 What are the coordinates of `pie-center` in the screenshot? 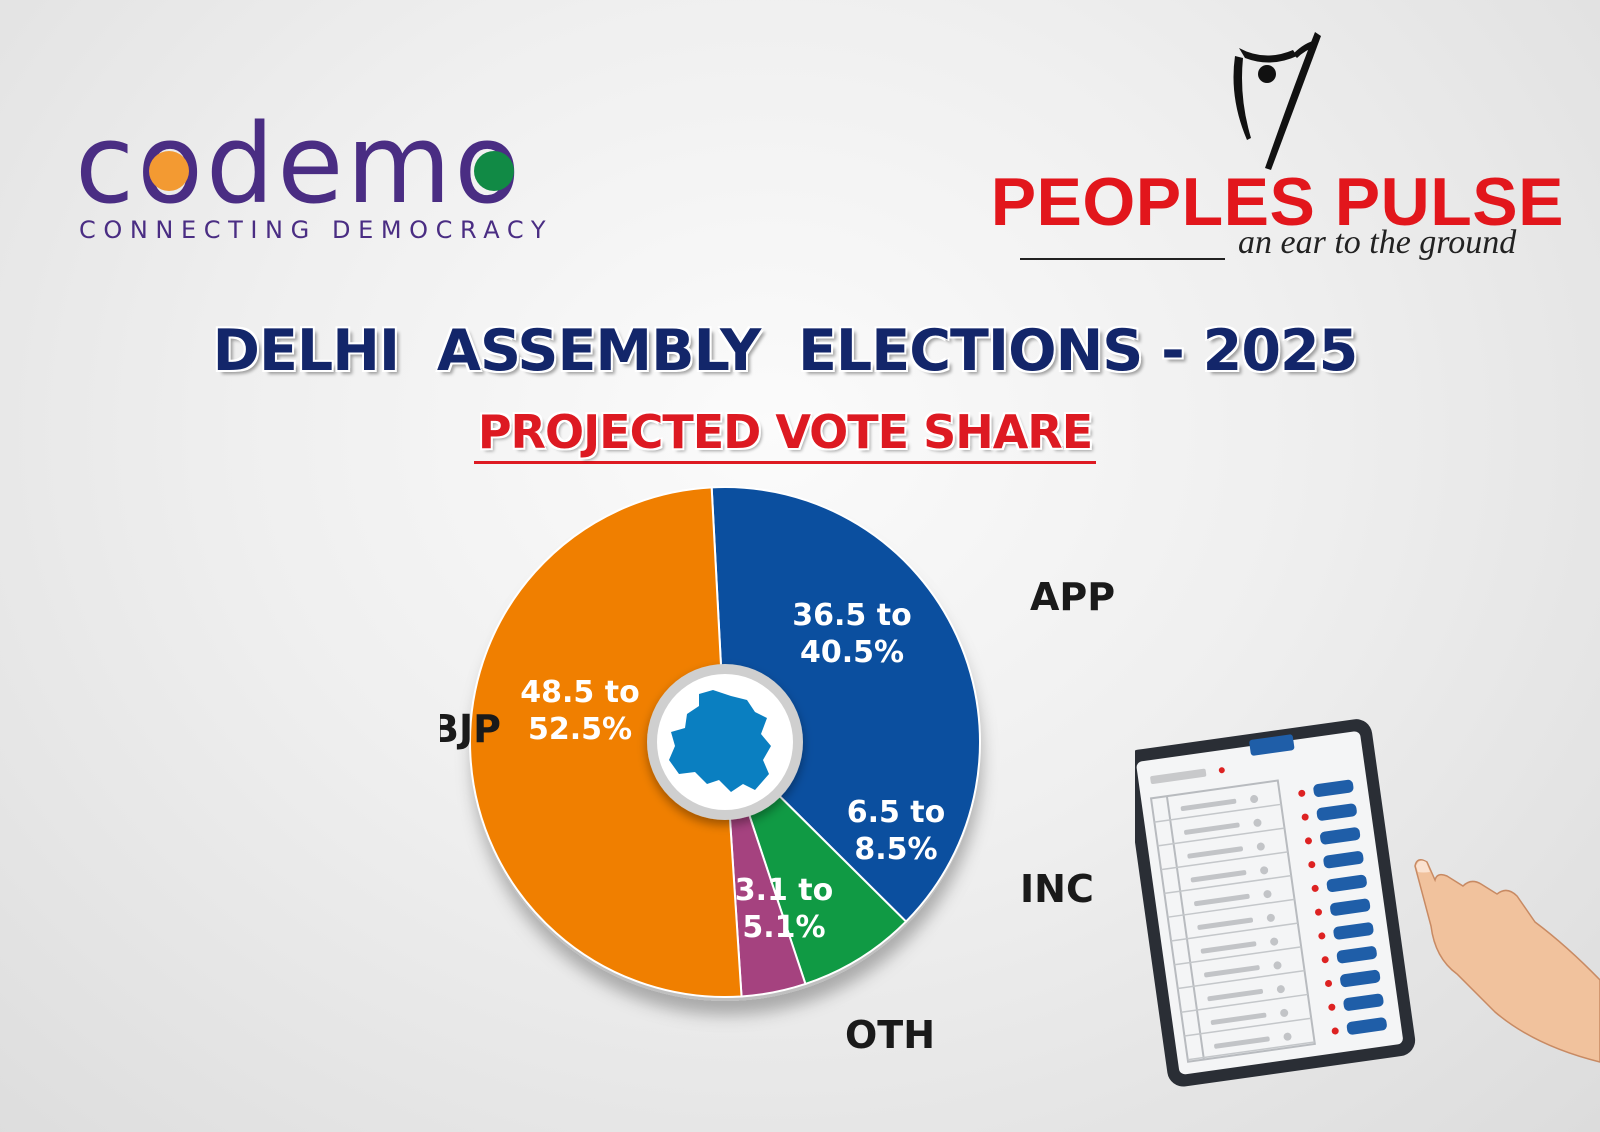 It's located at (725, 742).